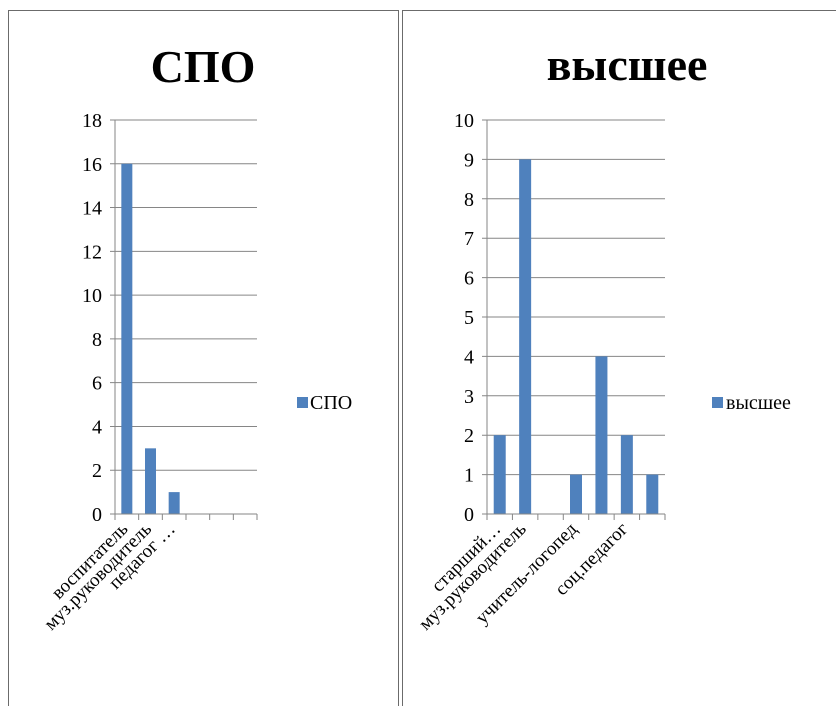 The image size is (836, 706). I want to click on legend: высшее, so click(751, 403).